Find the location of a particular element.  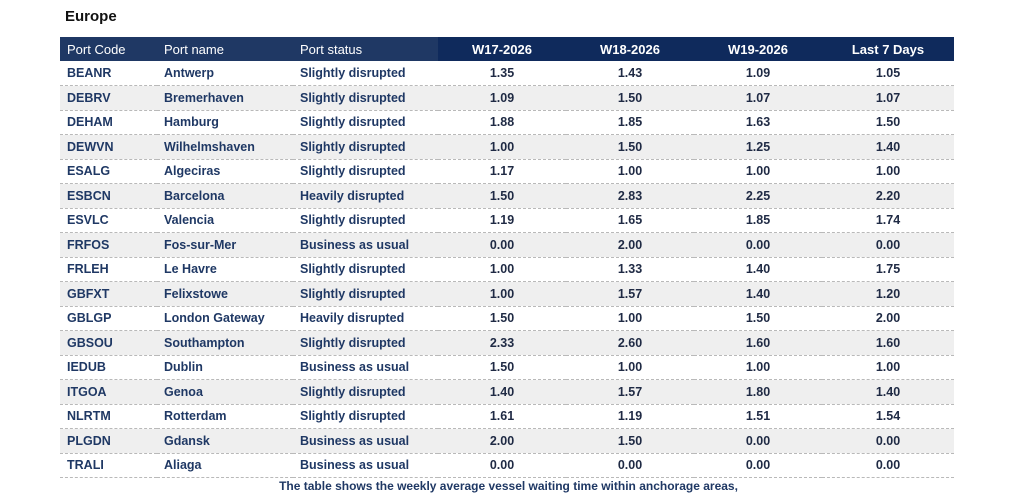

last-7-days-value-cell: 1.05 is located at coordinates (888, 73).